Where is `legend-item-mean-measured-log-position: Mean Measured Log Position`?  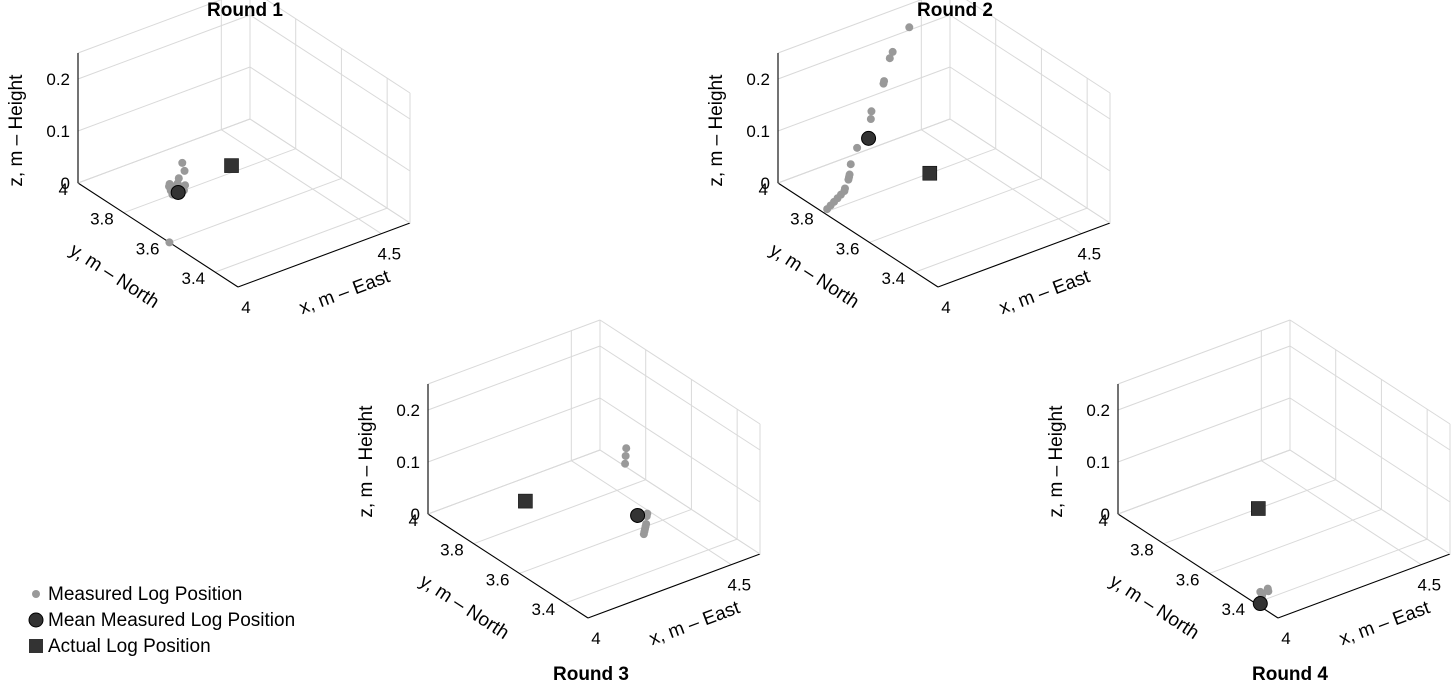
legend-item-mean-measured-log-position: Mean Measured Log Position is located at coordinates (161, 620).